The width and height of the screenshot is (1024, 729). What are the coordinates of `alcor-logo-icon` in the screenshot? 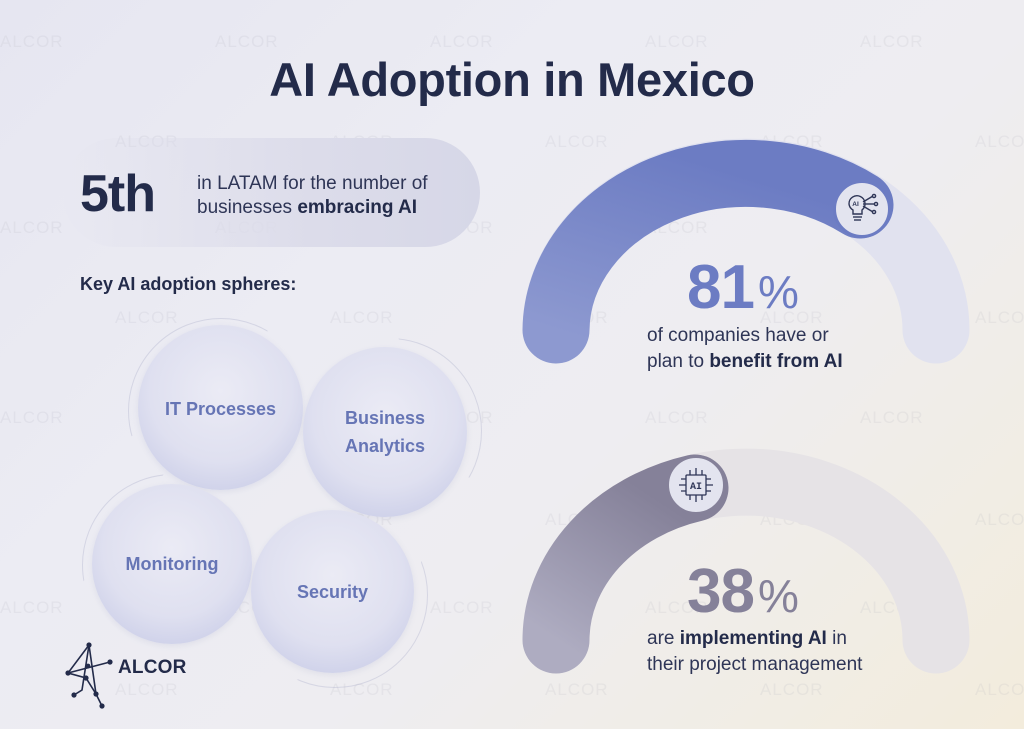 It's located at (89, 675).